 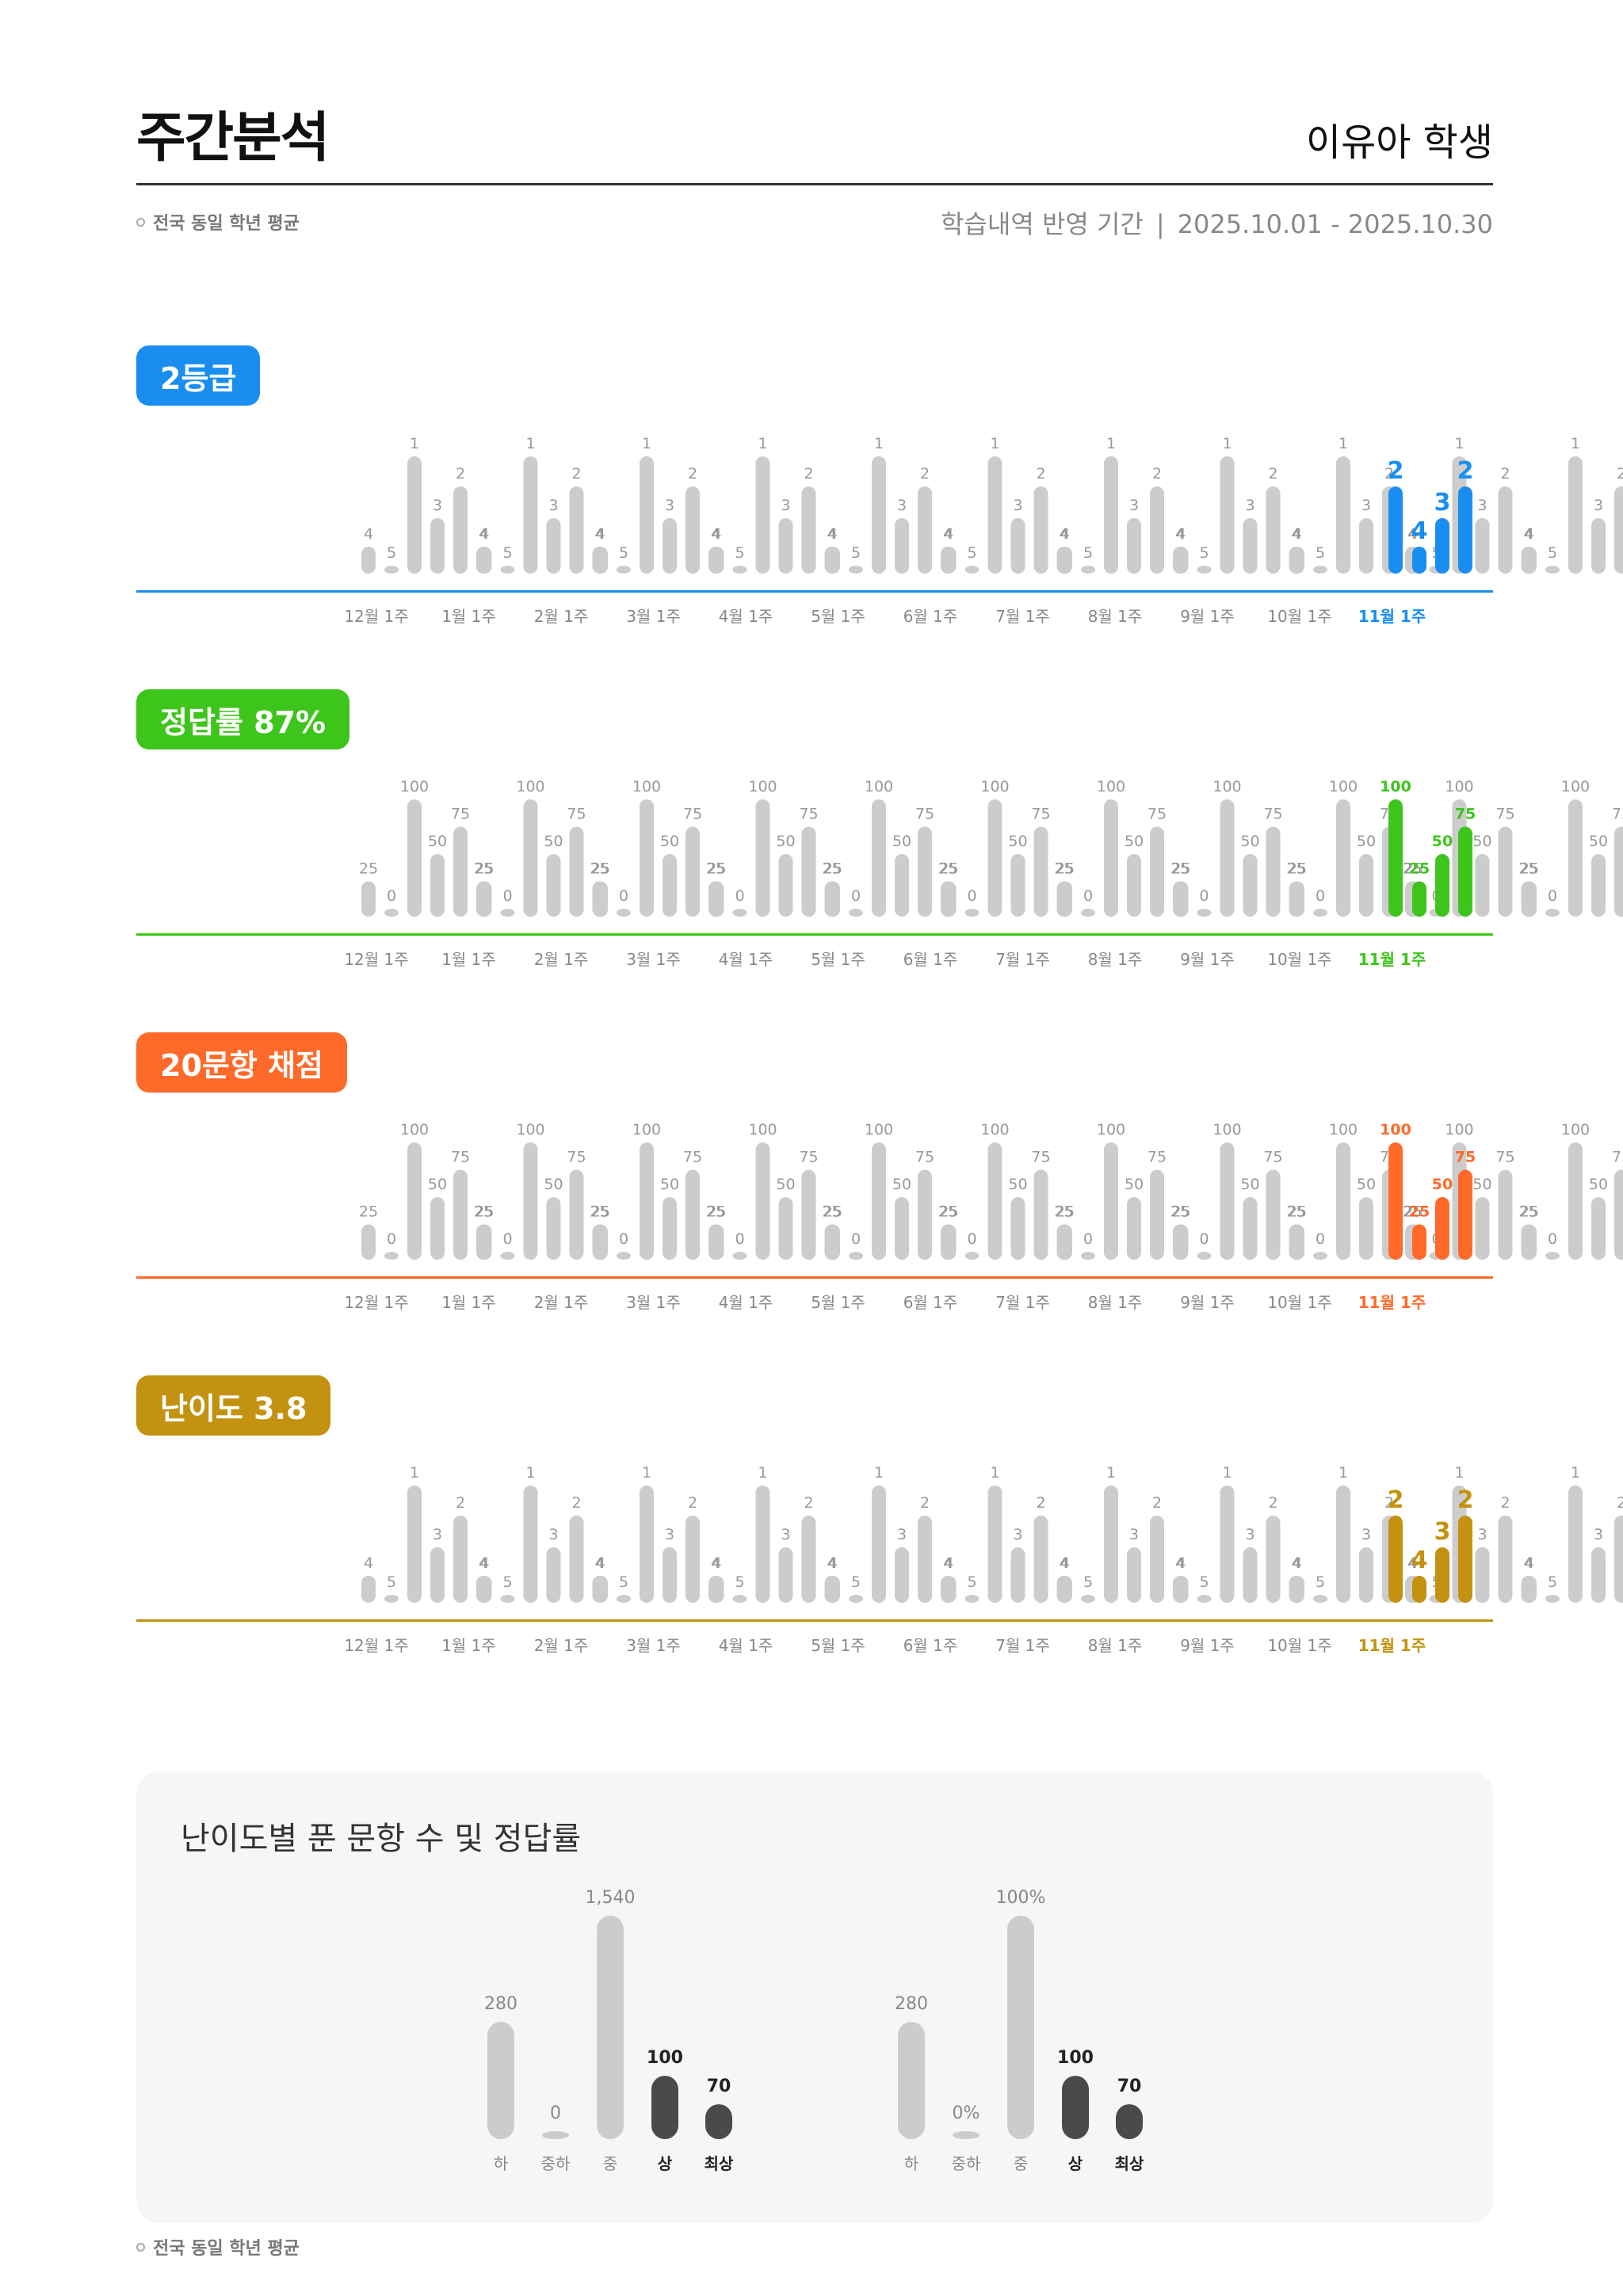 I want to click on current-bar-label: 3, so click(x=1443, y=1532).